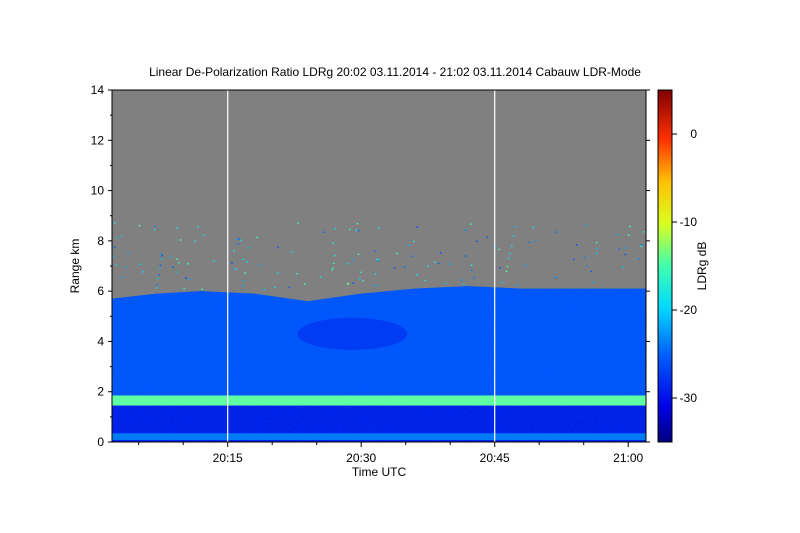 Image resolution: width=800 pixels, height=533 pixels. Describe the element at coordinates (228, 458) in the screenshot. I see `x-tick-label: 20:15` at that location.